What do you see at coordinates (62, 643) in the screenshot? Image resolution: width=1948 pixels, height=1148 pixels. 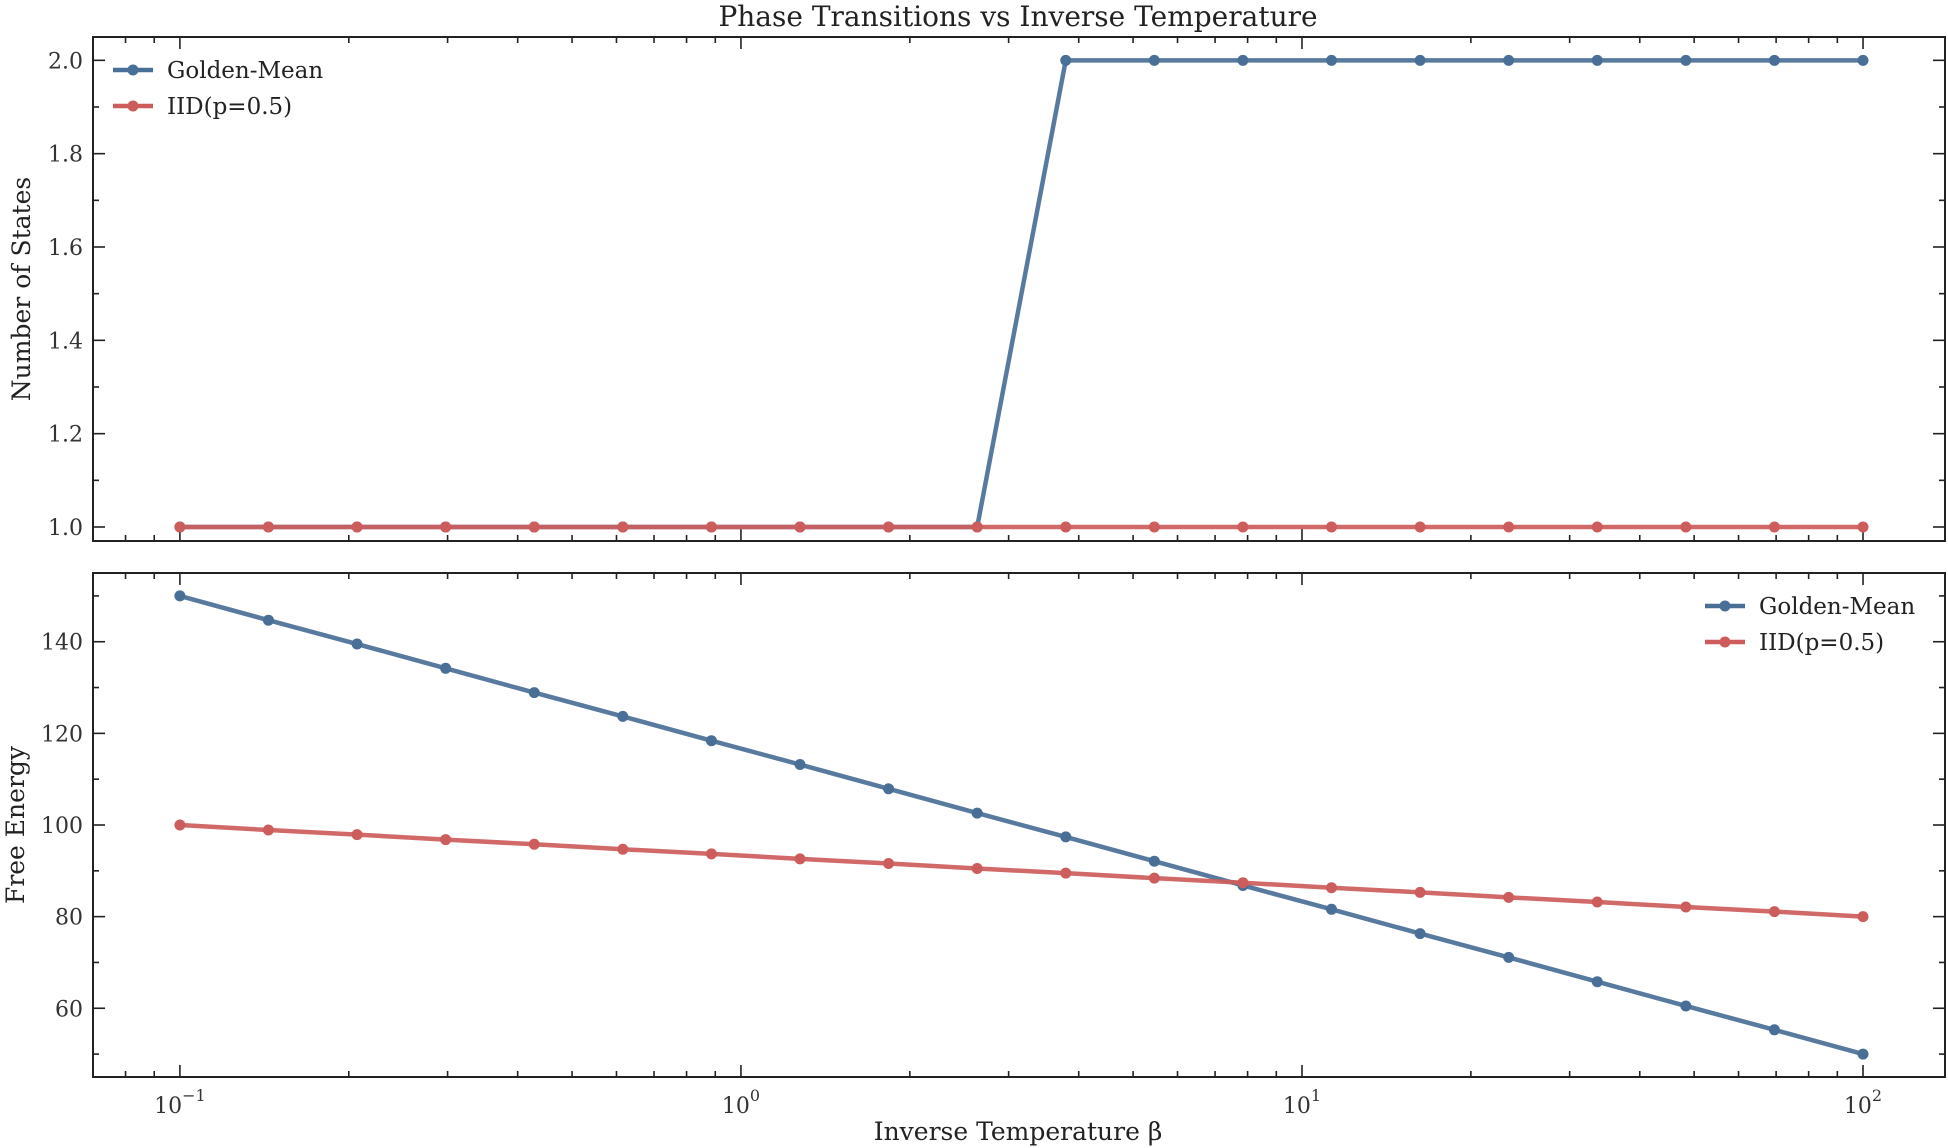 I see `y-tick-label: 140` at bounding box center [62, 643].